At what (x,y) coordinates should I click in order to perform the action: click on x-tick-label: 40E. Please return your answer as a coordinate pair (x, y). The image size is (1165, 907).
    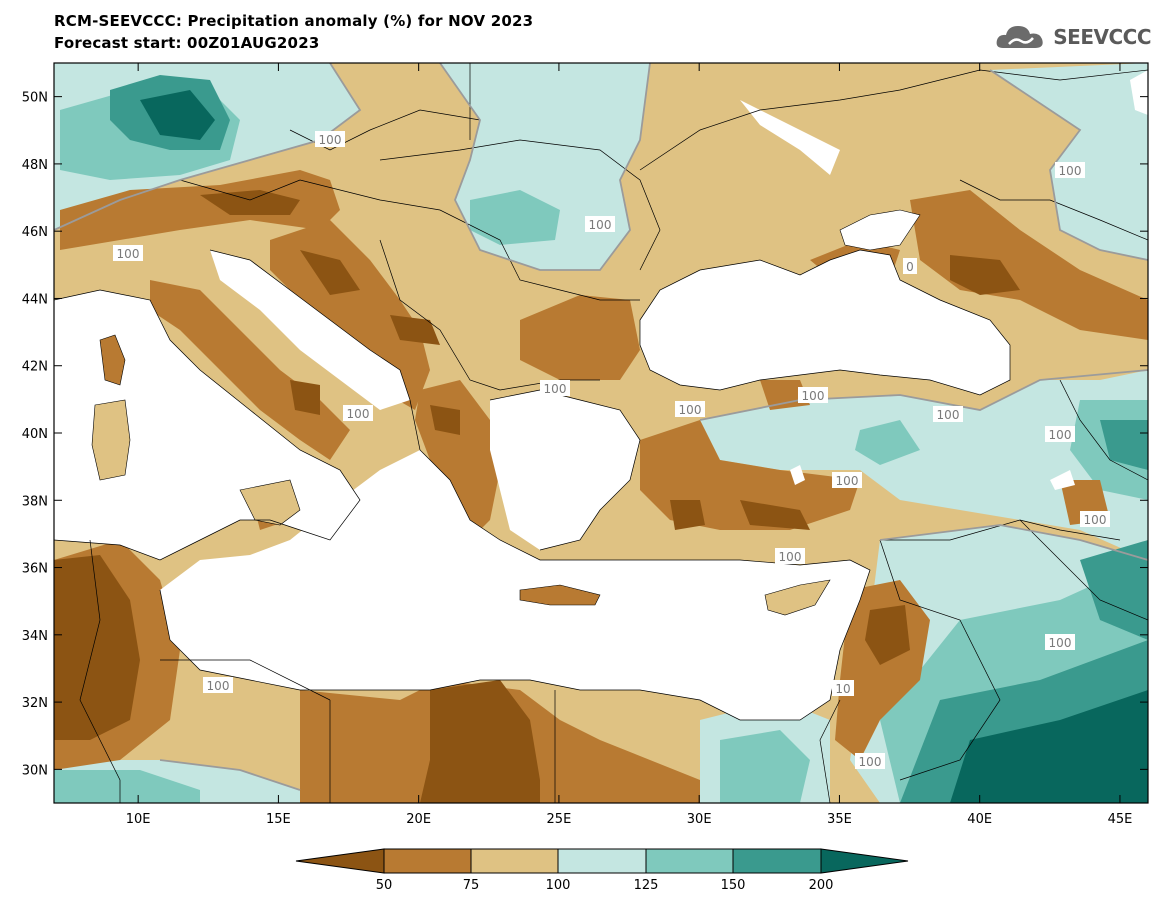
    Looking at the image, I should click on (979, 819).